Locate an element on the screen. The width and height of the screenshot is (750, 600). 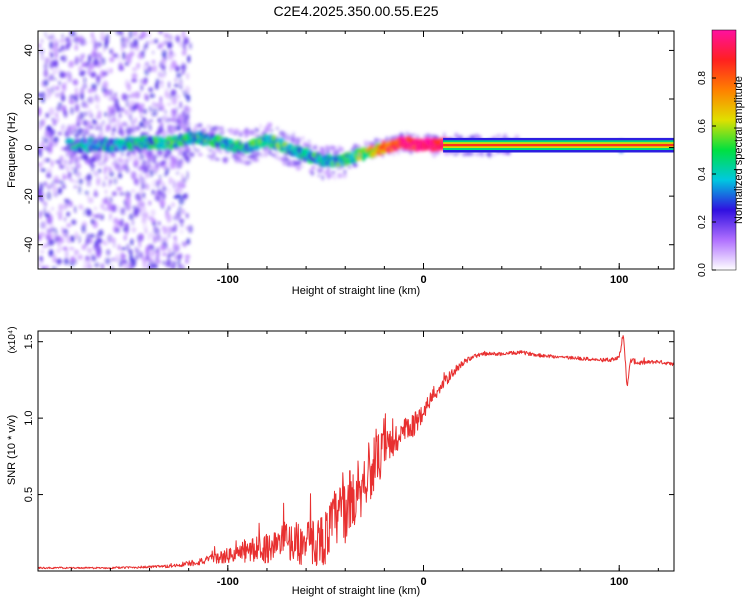
y-tick-label: 1.0 is located at coordinates (29, 417).